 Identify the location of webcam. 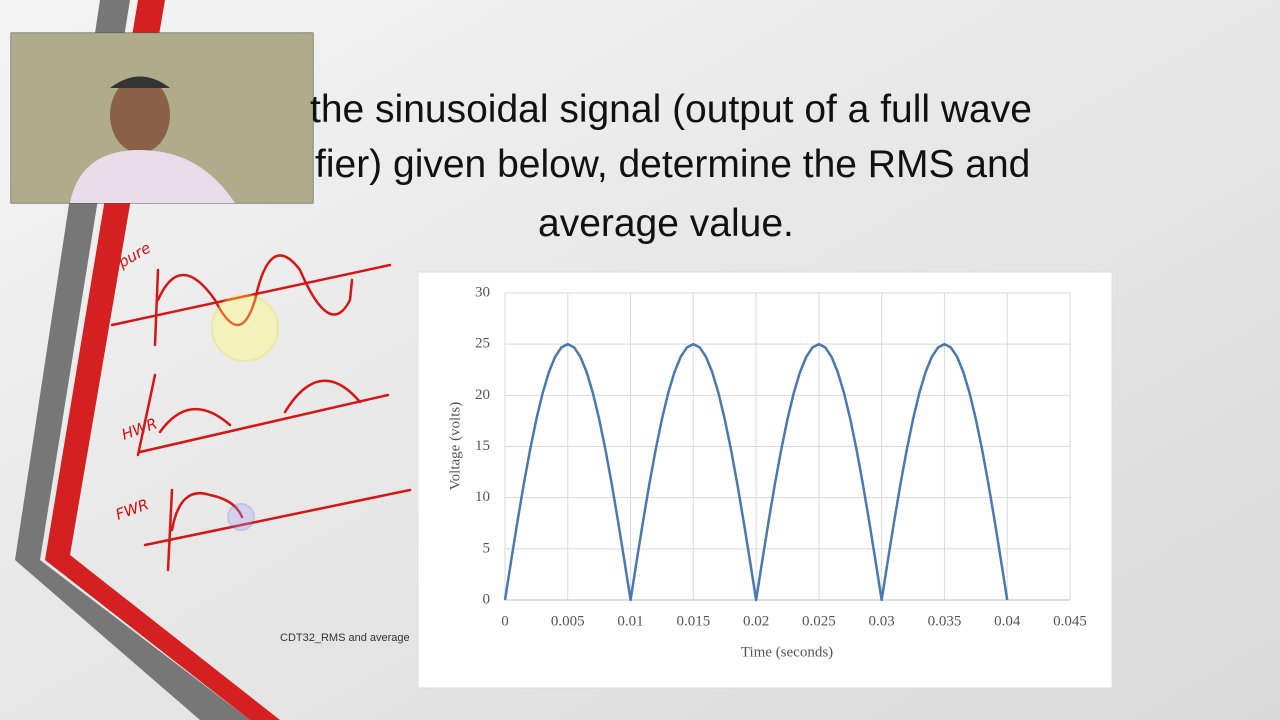
(162, 118).